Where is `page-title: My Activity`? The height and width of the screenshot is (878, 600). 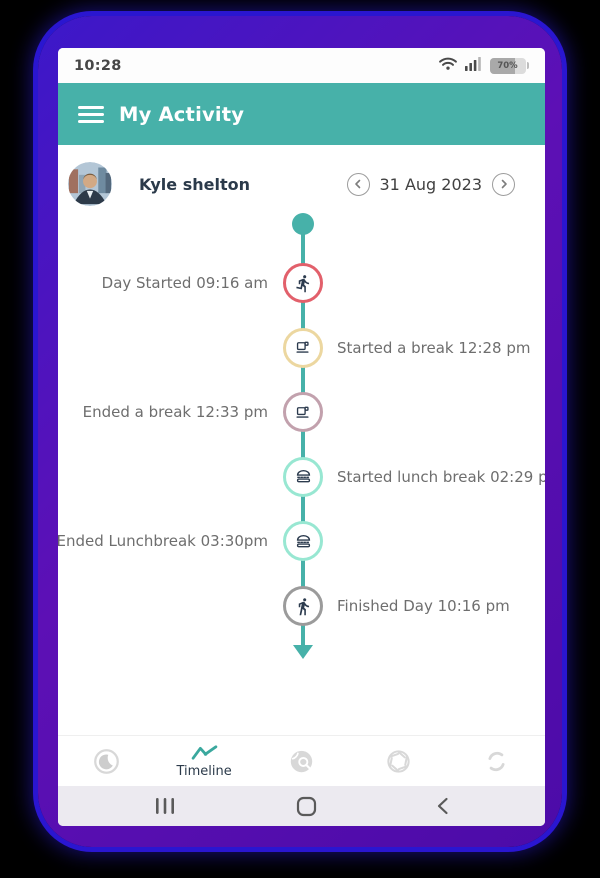 page-title: My Activity is located at coordinates (182, 114).